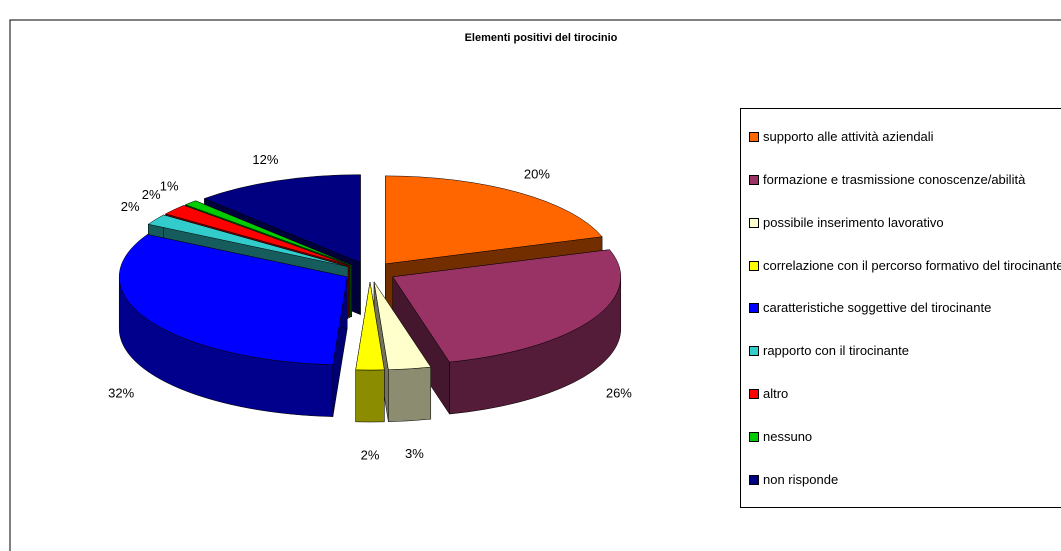 The image size is (1061, 551). Describe the element at coordinates (541, 38) in the screenshot. I see `chart-title: Elementi positivi del tirocinio` at that location.